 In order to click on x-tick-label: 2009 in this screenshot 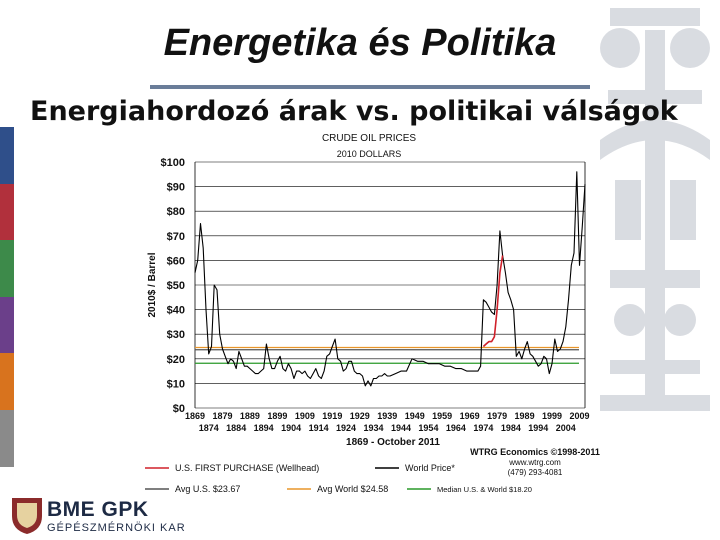, I will do `click(579, 416)`.